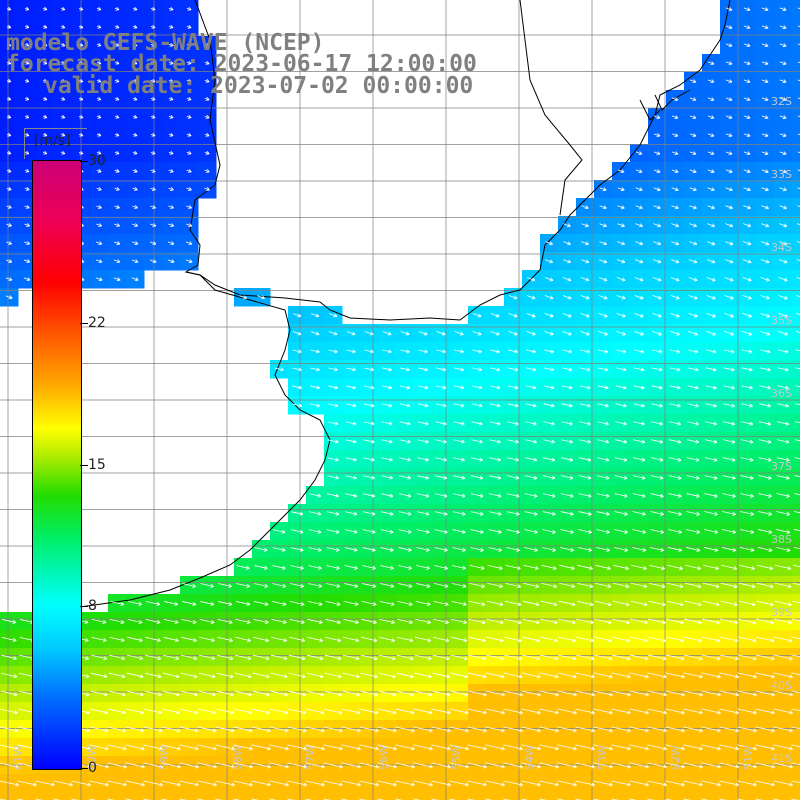  Describe the element at coordinates (92, 768) in the screenshot. I see `colorbar-tick-label: 0` at that location.